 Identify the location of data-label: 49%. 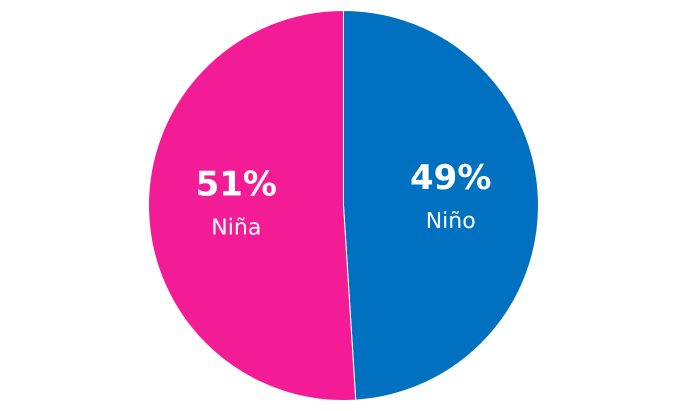
(451, 178).